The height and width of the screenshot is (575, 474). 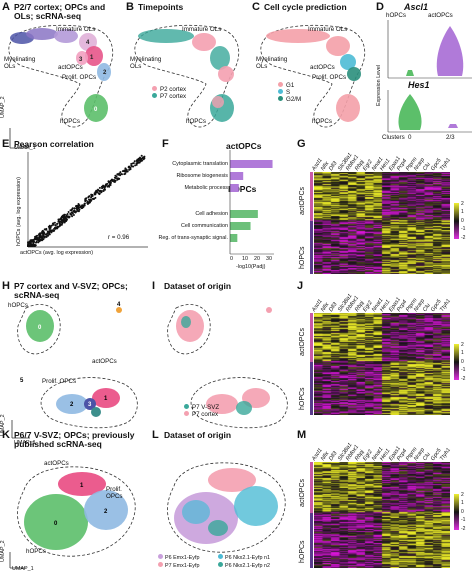 What do you see at coordinates (25, 148) in the screenshot?
I see `panel-a-umap1: UMAP_1` at bounding box center [25, 148].